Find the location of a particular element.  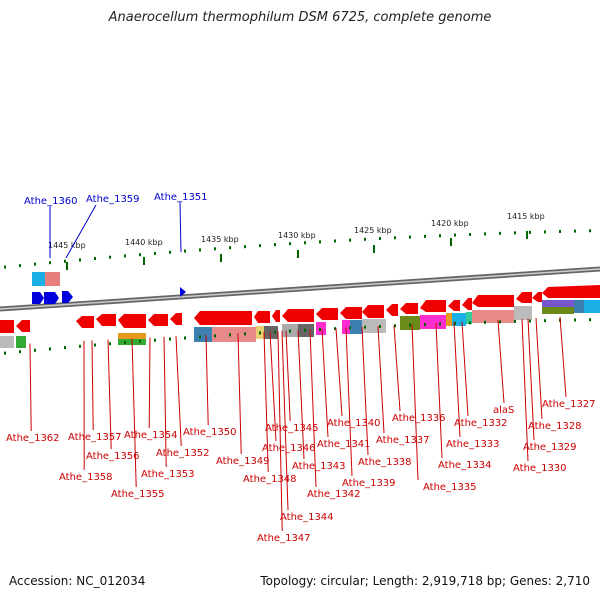

gene-label: Athe_1328 is located at coordinates (555, 426).